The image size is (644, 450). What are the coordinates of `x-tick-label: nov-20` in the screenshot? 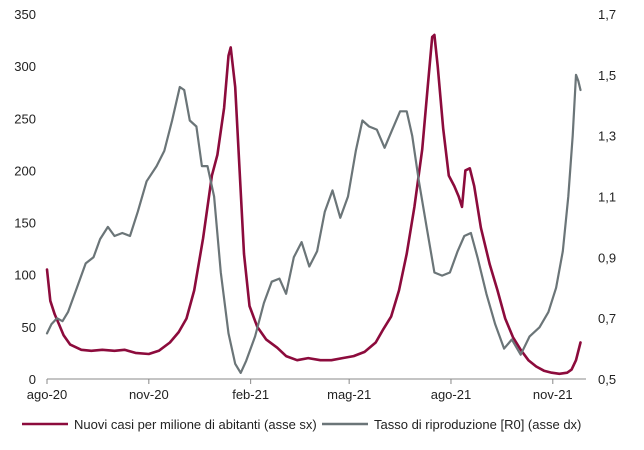 It's located at (149, 394).